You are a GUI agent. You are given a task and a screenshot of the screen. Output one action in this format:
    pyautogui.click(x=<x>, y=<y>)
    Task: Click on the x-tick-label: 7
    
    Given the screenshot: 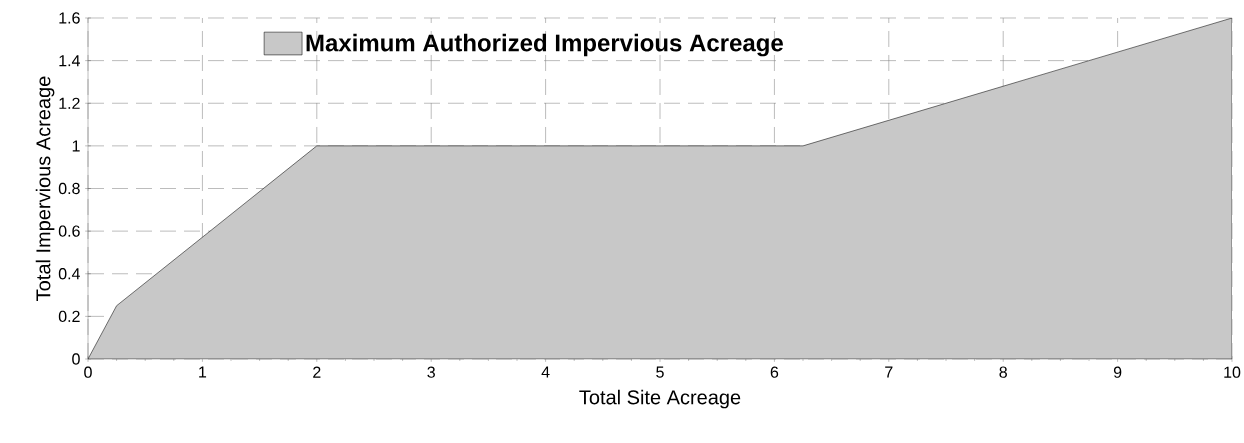 What is the action you would take?
    pyautogui.click(x=889, y=372)
    